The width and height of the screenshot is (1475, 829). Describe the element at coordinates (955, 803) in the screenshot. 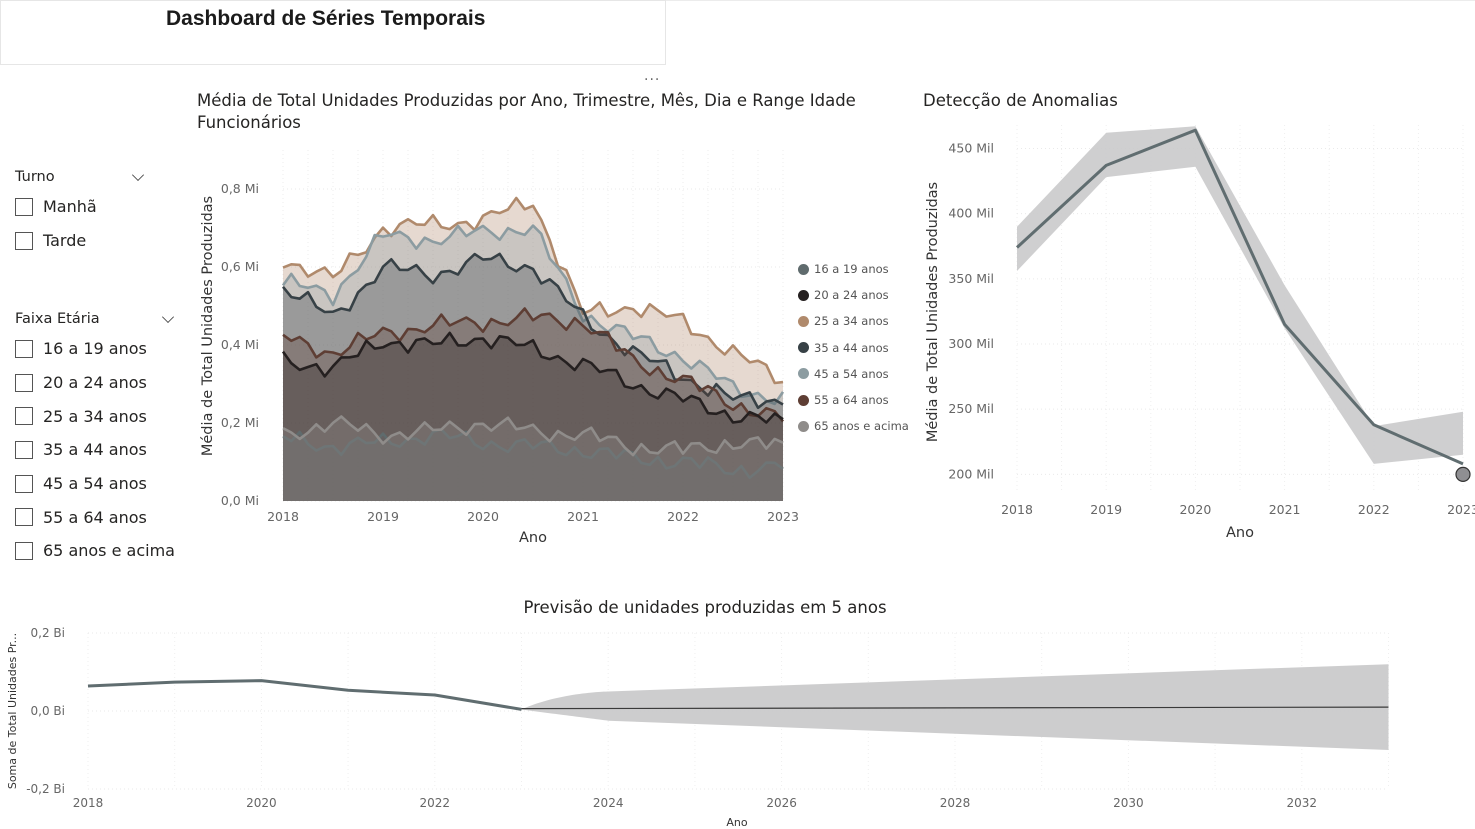

I see `x-tick-label: 2028` at that location.